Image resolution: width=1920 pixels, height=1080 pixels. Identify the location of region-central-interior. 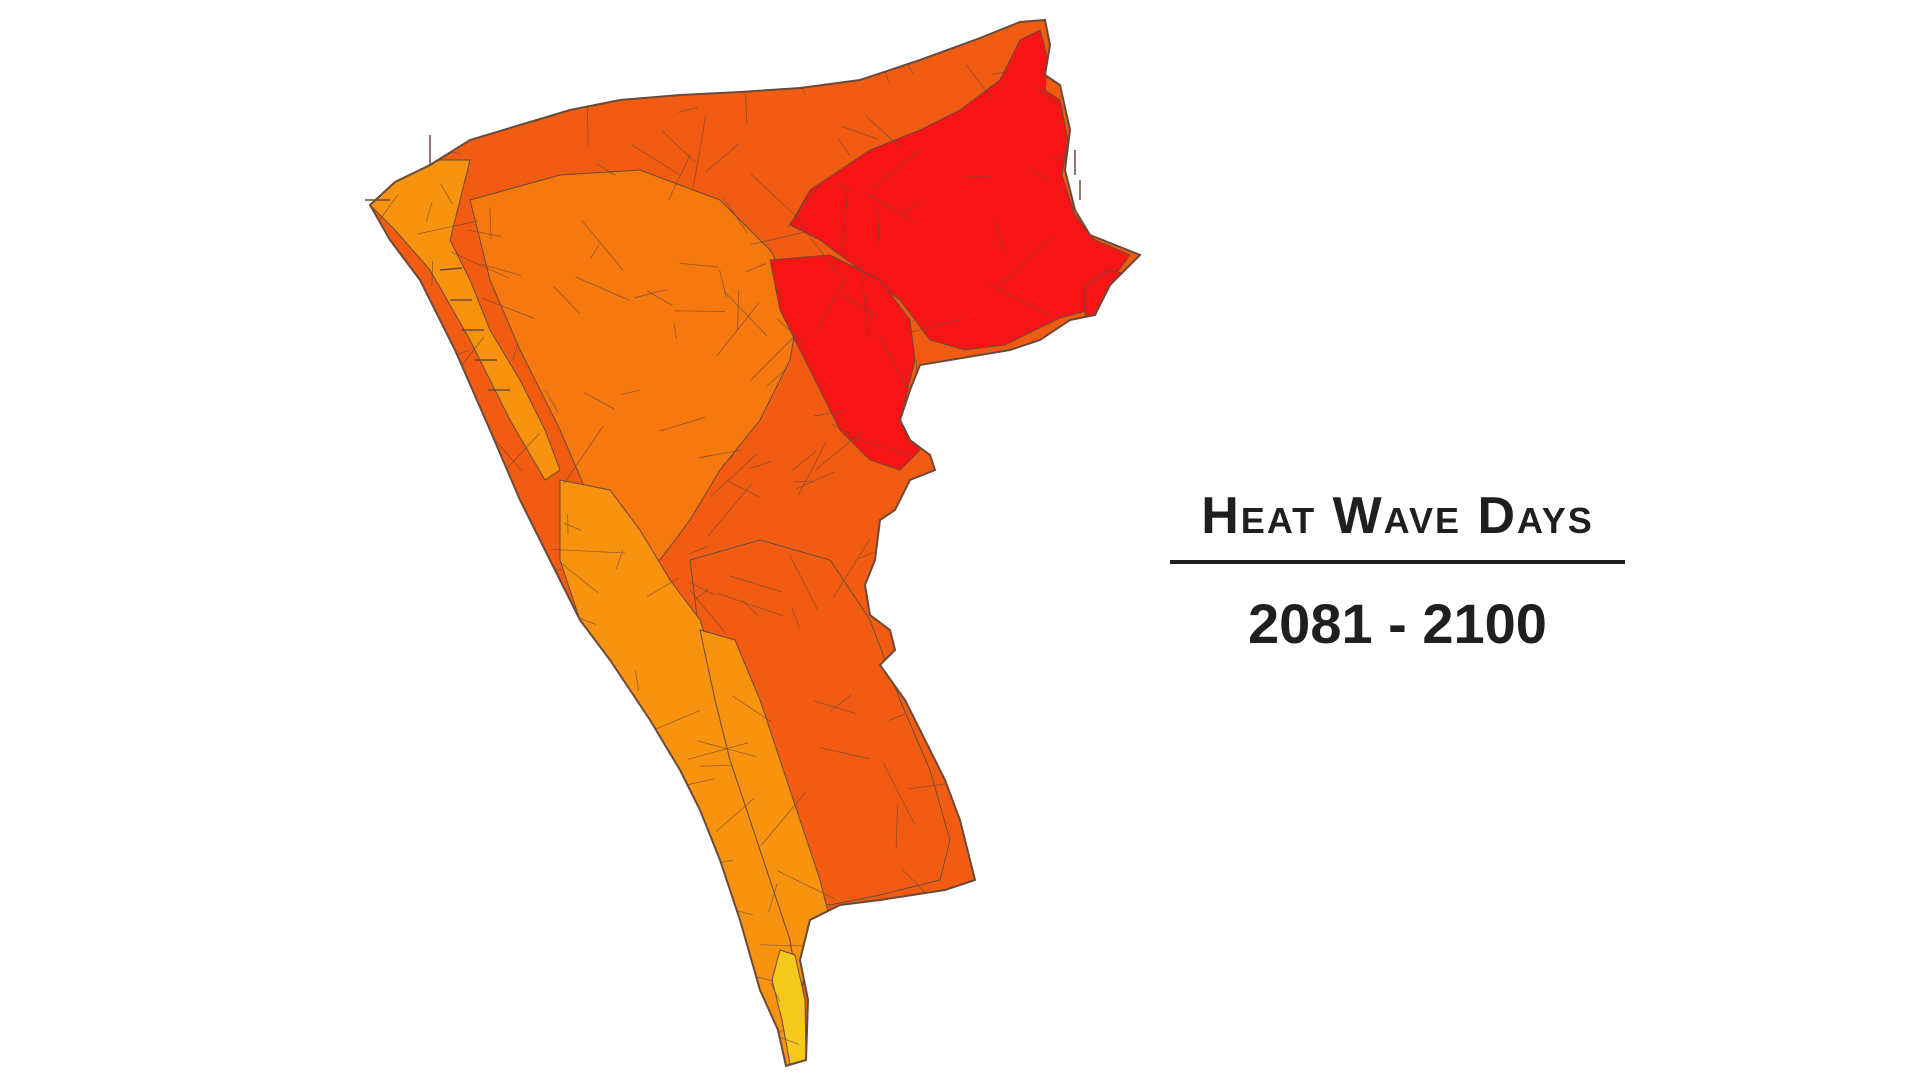
(635, 365).